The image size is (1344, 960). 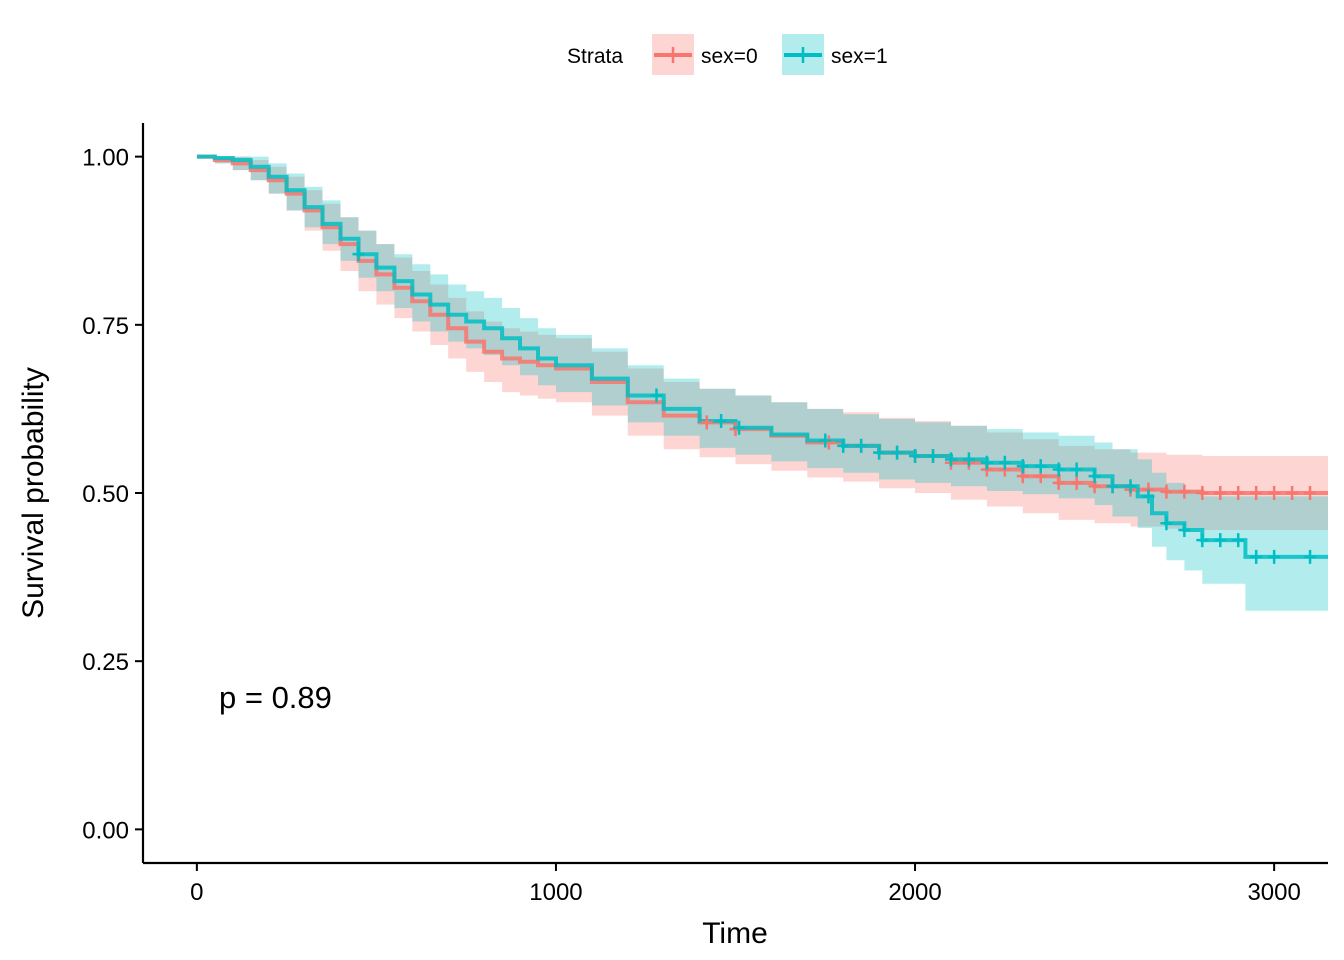 What do you see at coordinates (105, 158) in the screenshot?
I see `y-tick-label: 1.00` at bounding box center [105, 158].